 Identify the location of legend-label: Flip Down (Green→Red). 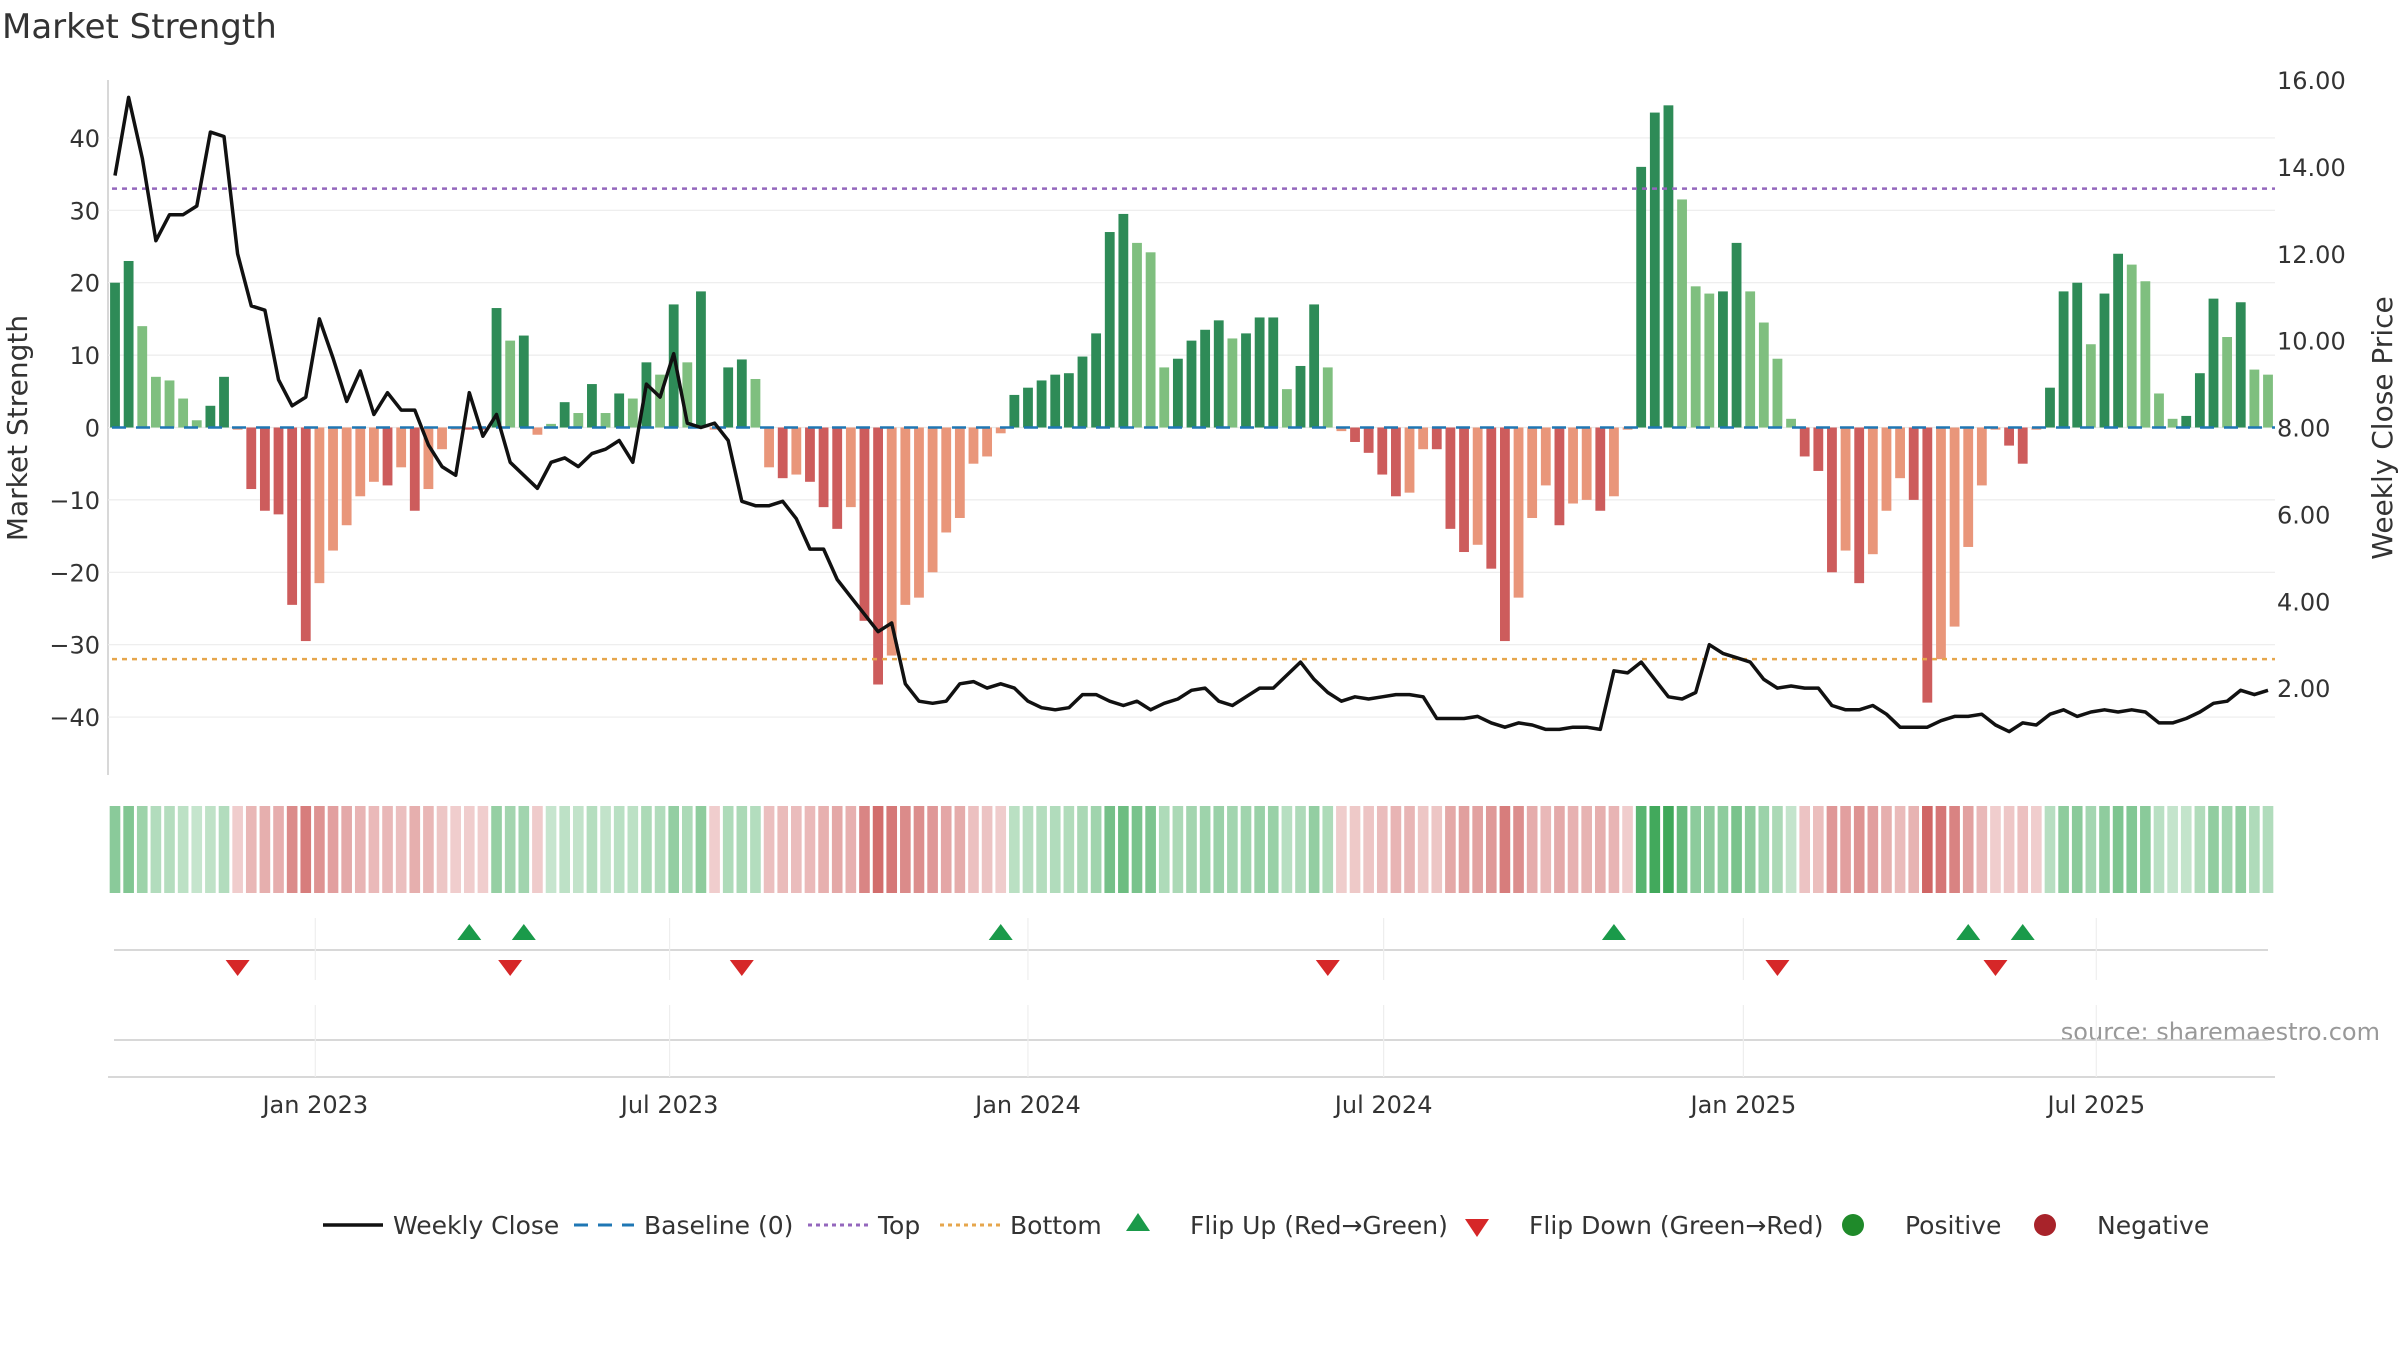
(1676, 1225).